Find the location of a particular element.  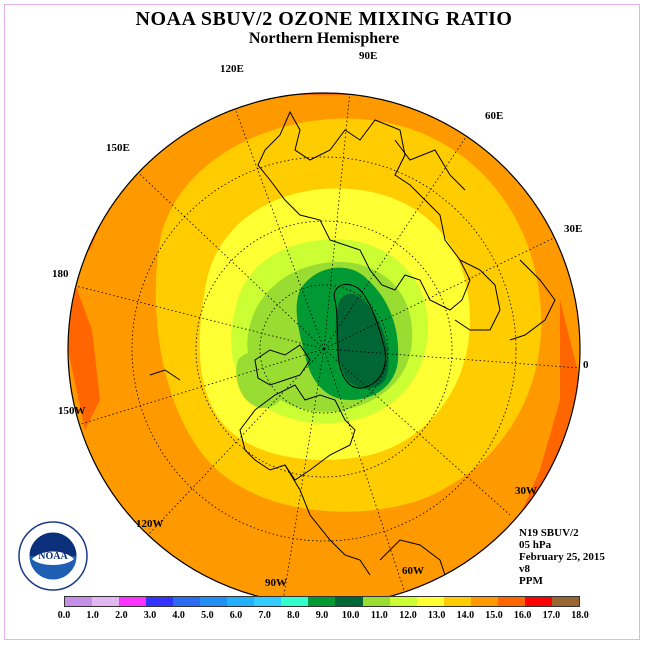

siberia-coast is located at coordinates (430, 165).